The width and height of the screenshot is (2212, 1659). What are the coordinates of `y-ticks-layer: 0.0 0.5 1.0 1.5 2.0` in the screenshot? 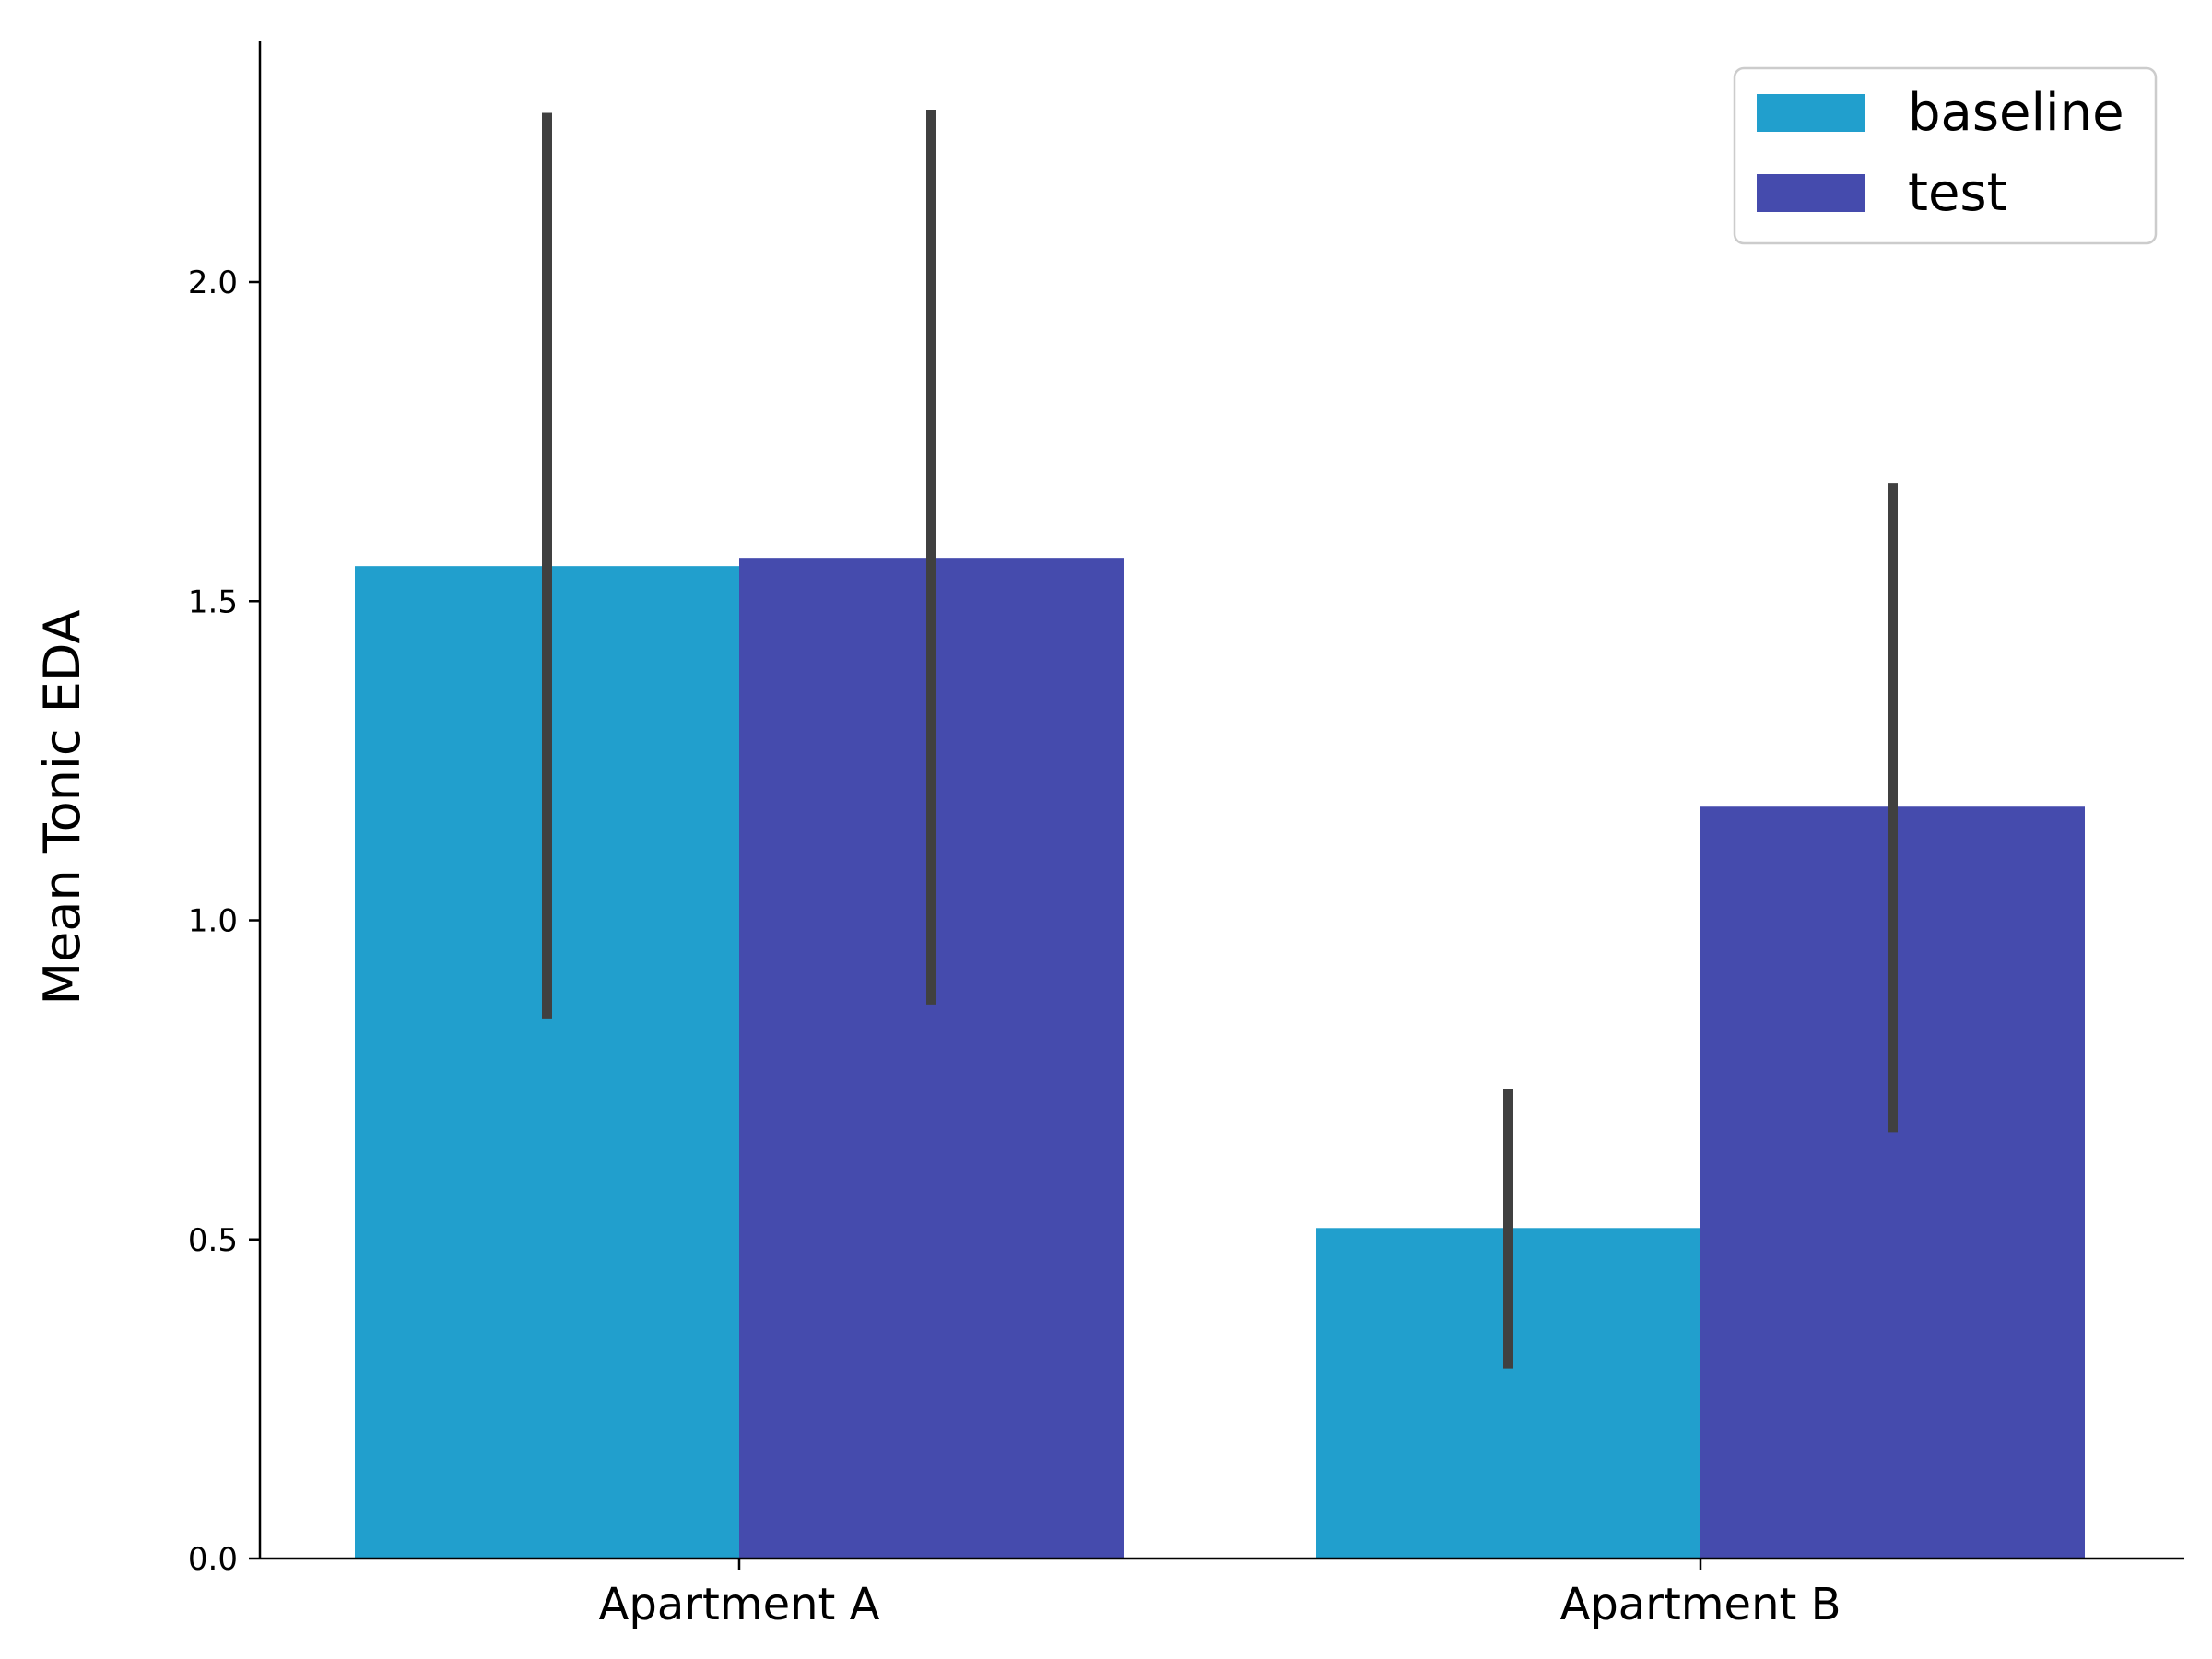 It's located at (224, 921).